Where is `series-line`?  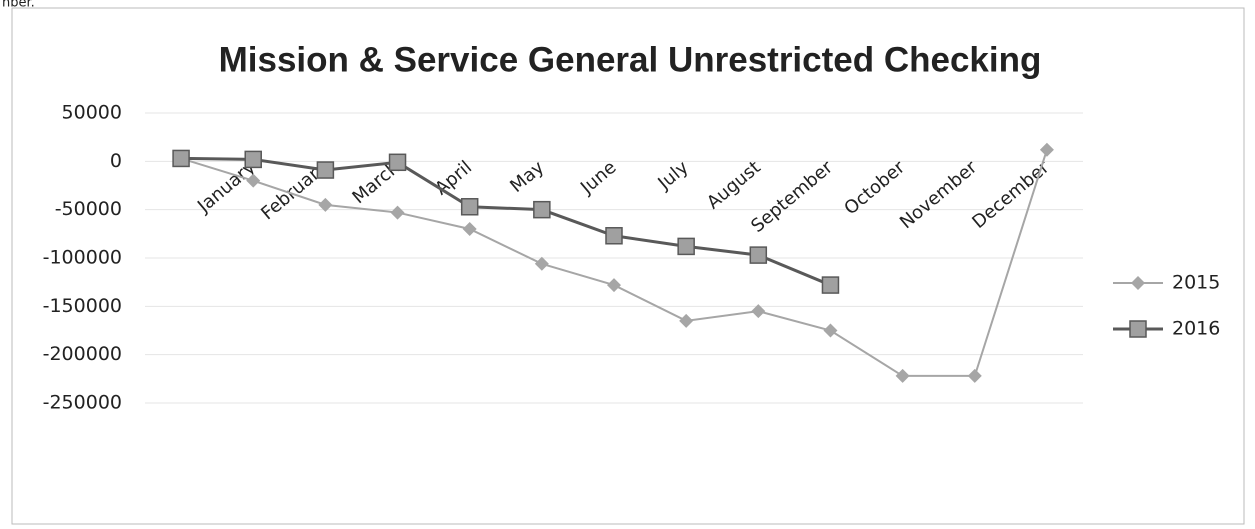
series-line is located at coordinates (506, 221).